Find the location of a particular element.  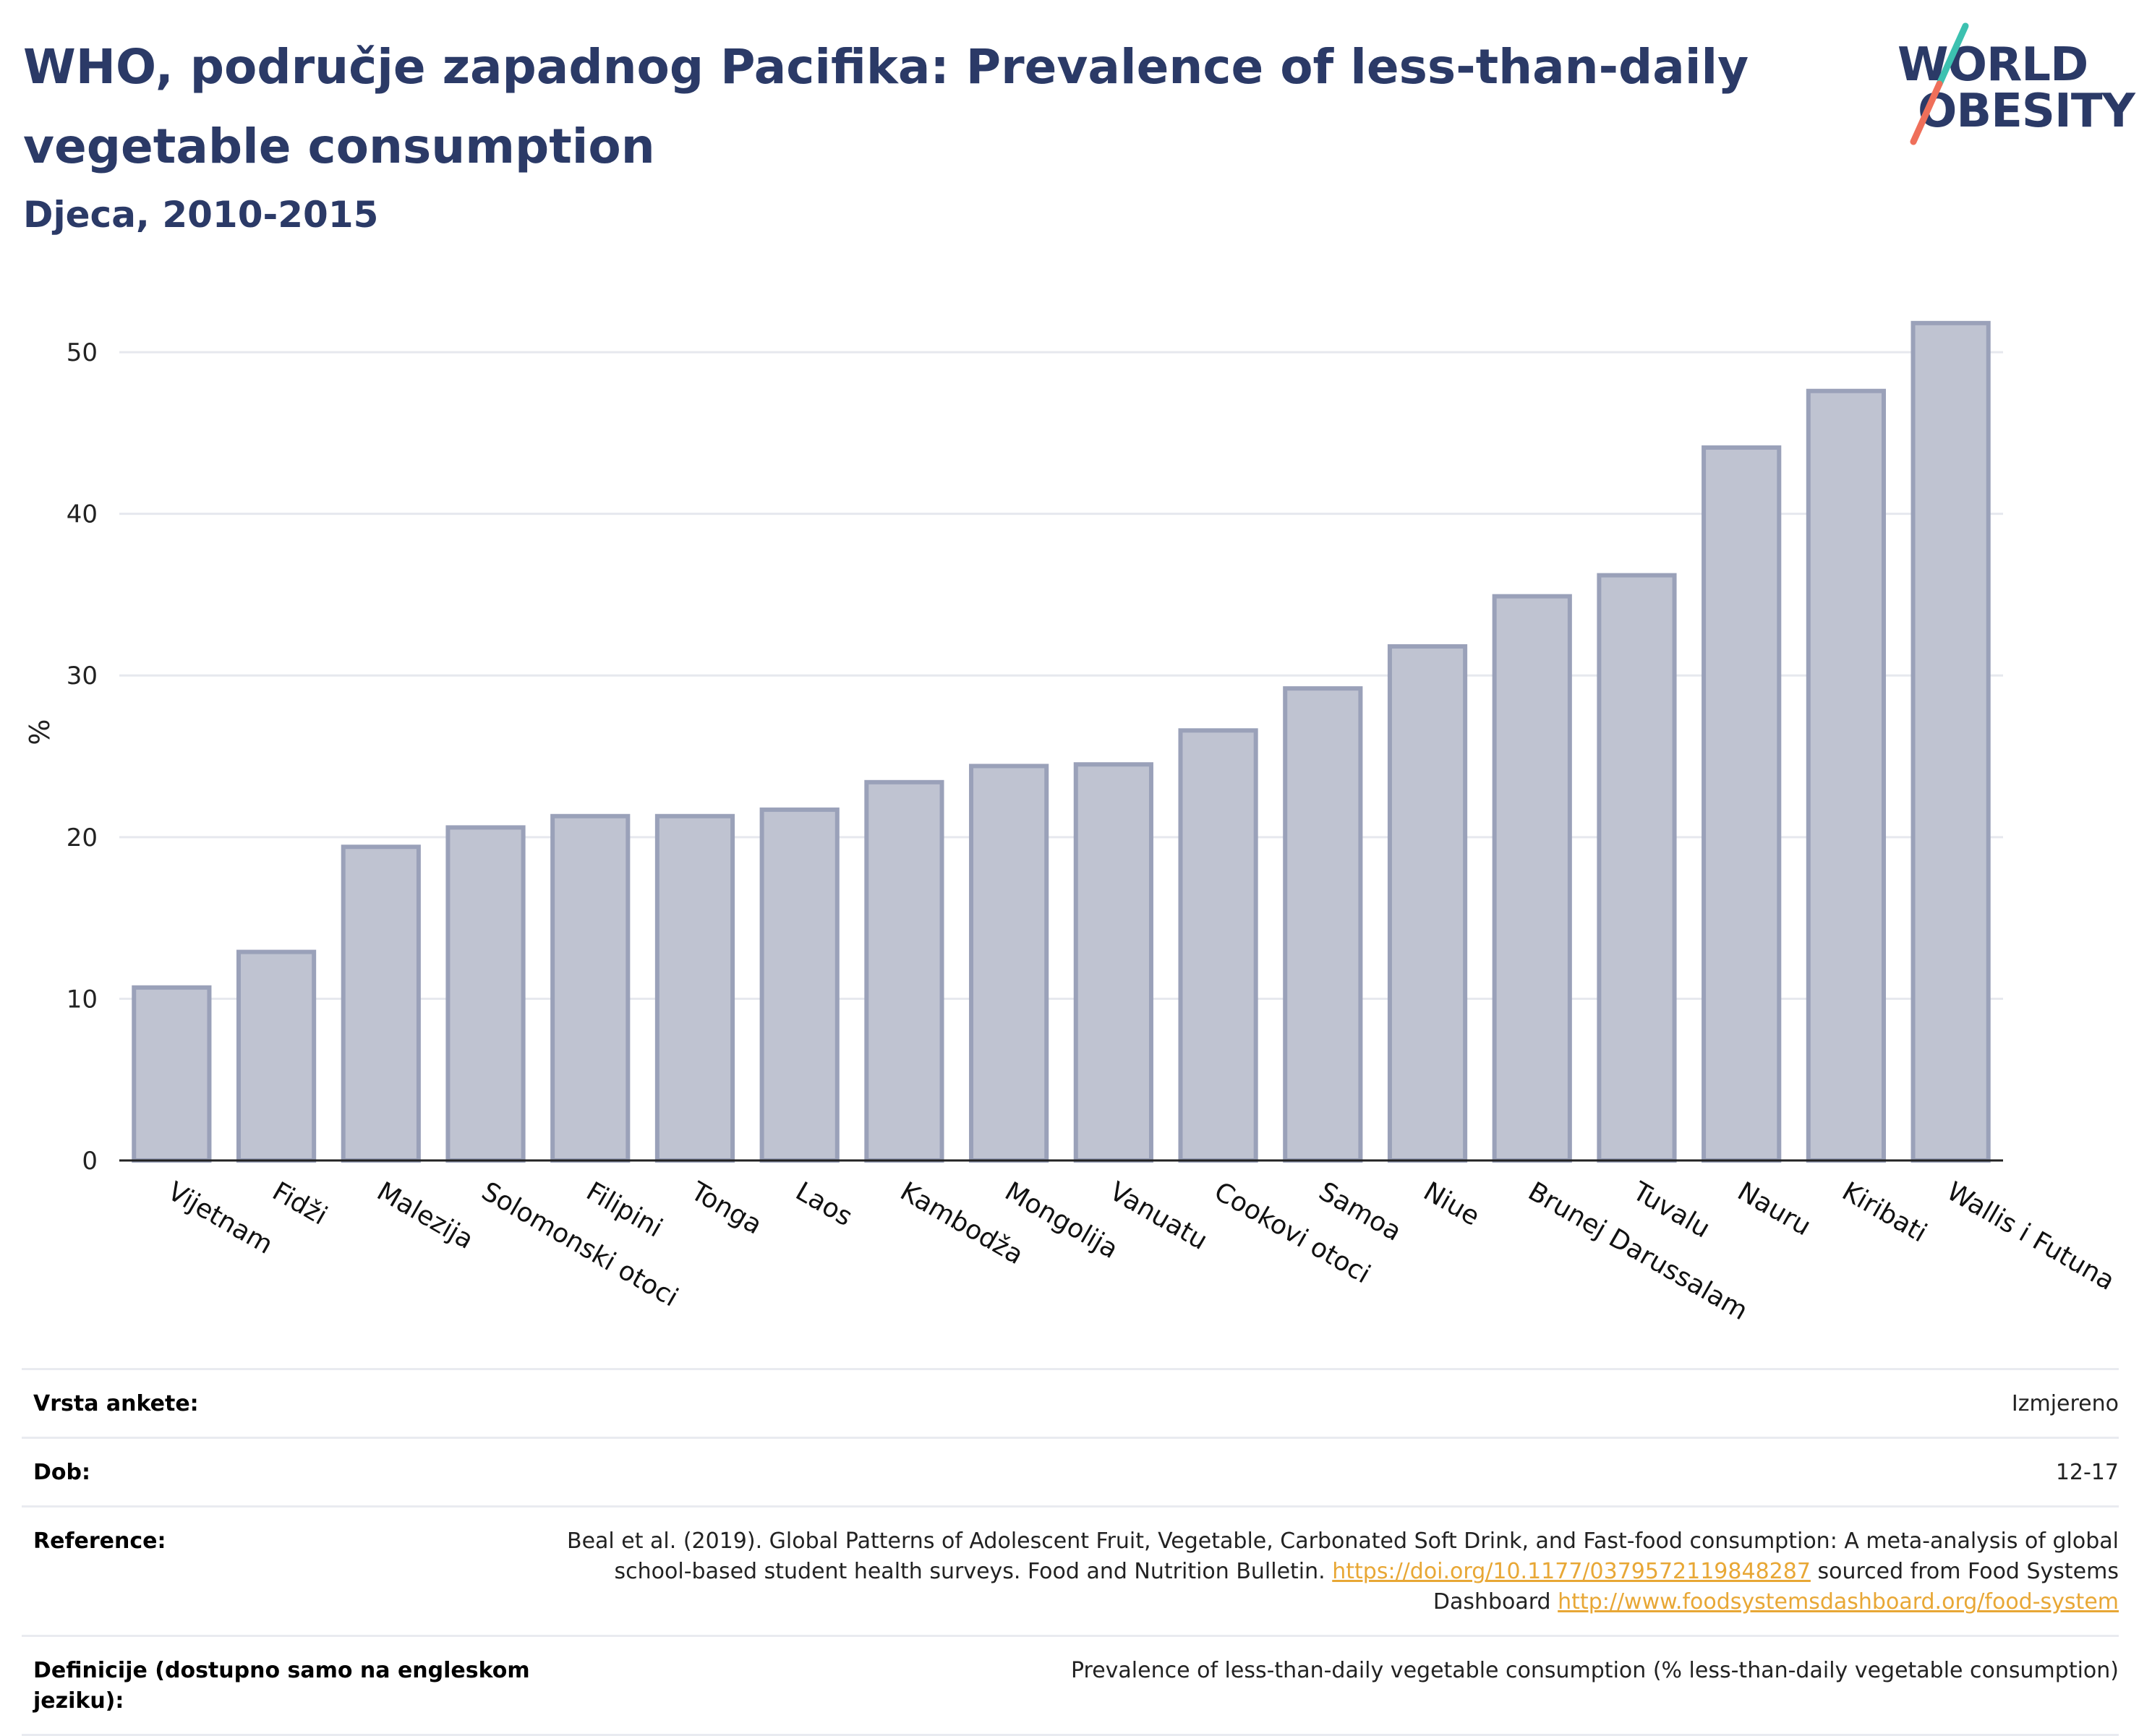

bar-fidži is located at coordinates (276, 1056).